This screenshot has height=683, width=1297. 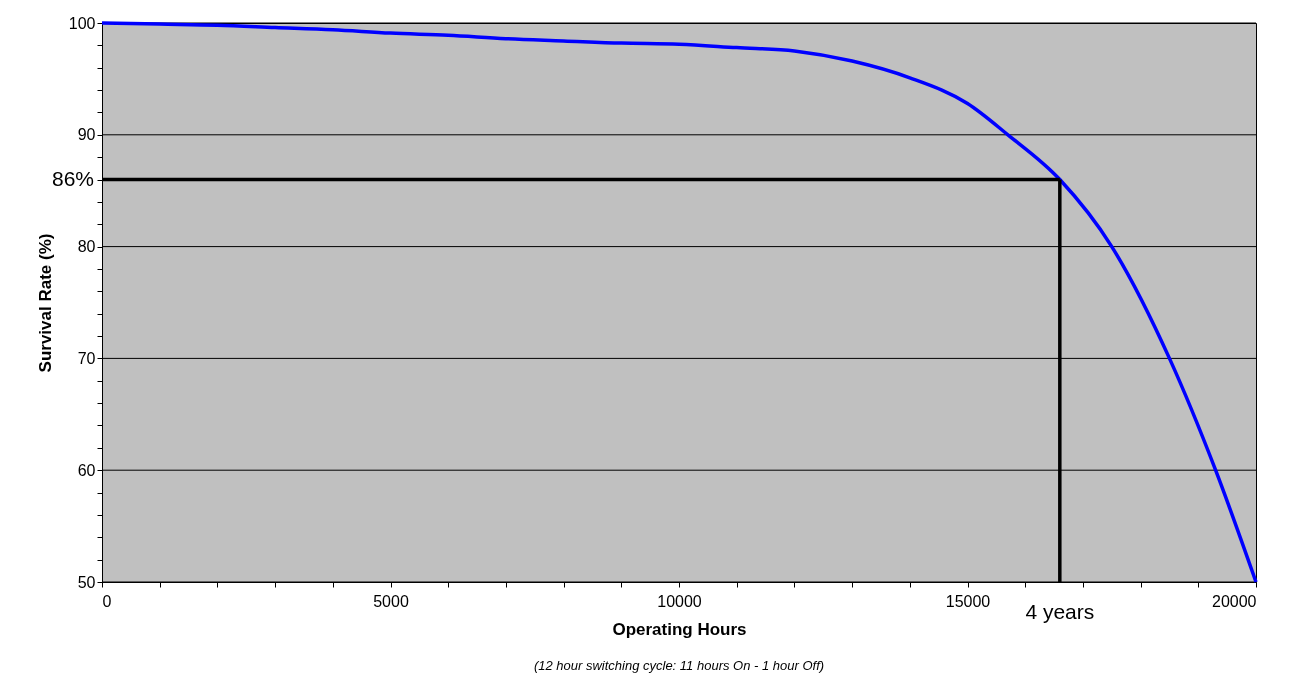 What do you see at coordinates (107, 601) in the screenshot?
I see `x-tick-label: 0` at bounding box center [107, 601].